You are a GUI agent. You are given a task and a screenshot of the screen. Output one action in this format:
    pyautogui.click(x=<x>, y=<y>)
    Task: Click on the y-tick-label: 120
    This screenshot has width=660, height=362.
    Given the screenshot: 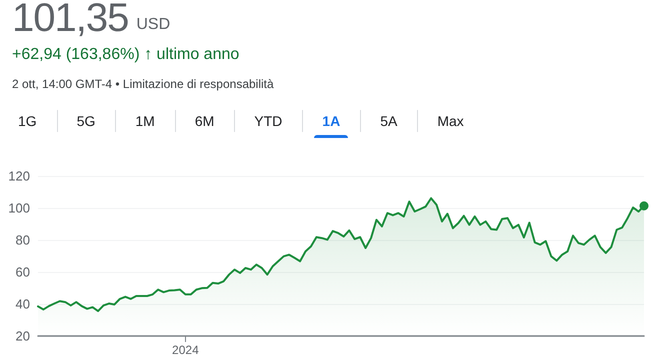 What is the action you would take?
    pyautogui.click(x=19, y=176)
    